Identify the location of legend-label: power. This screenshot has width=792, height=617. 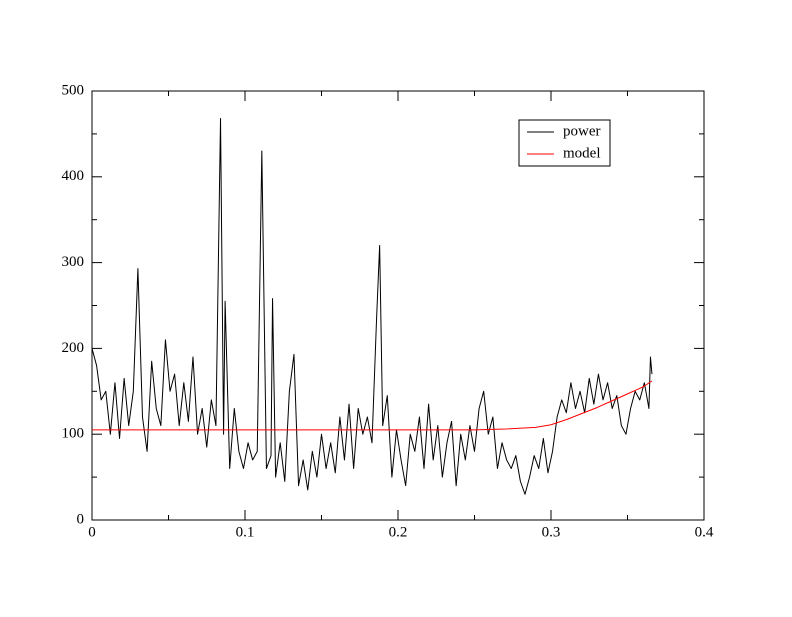
(582, 131).